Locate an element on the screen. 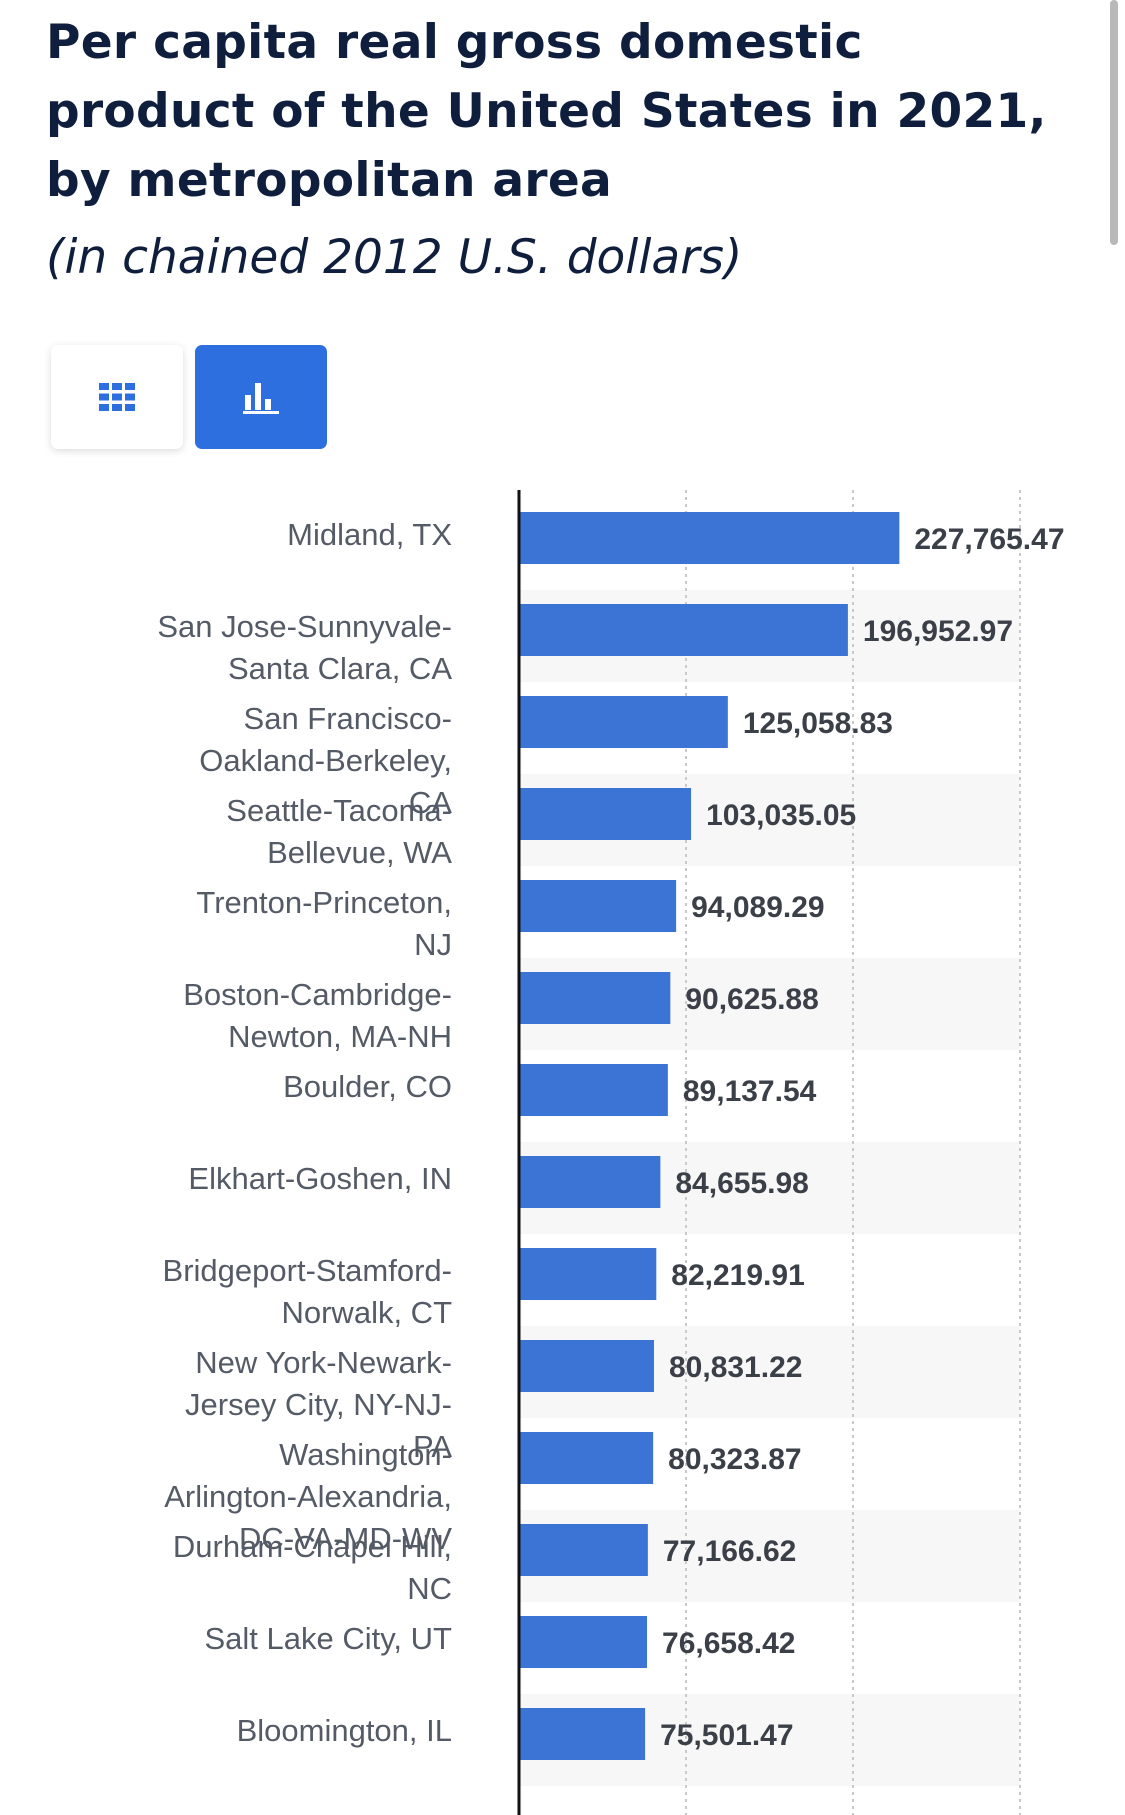 This screenshot has height=1815, width=1125. data-label: 94,089.29 is located at coordinates (757, 907).